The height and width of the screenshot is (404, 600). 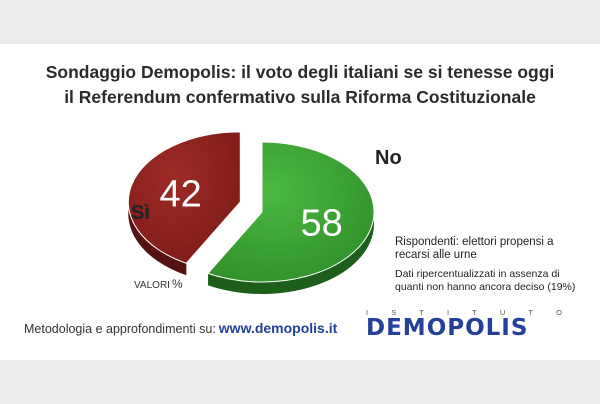 What do you see at coordinates (447, 328) in the screenshot?
I see `demopolis-logo: DEMOPOLIS` at bounding box center [447, 328].